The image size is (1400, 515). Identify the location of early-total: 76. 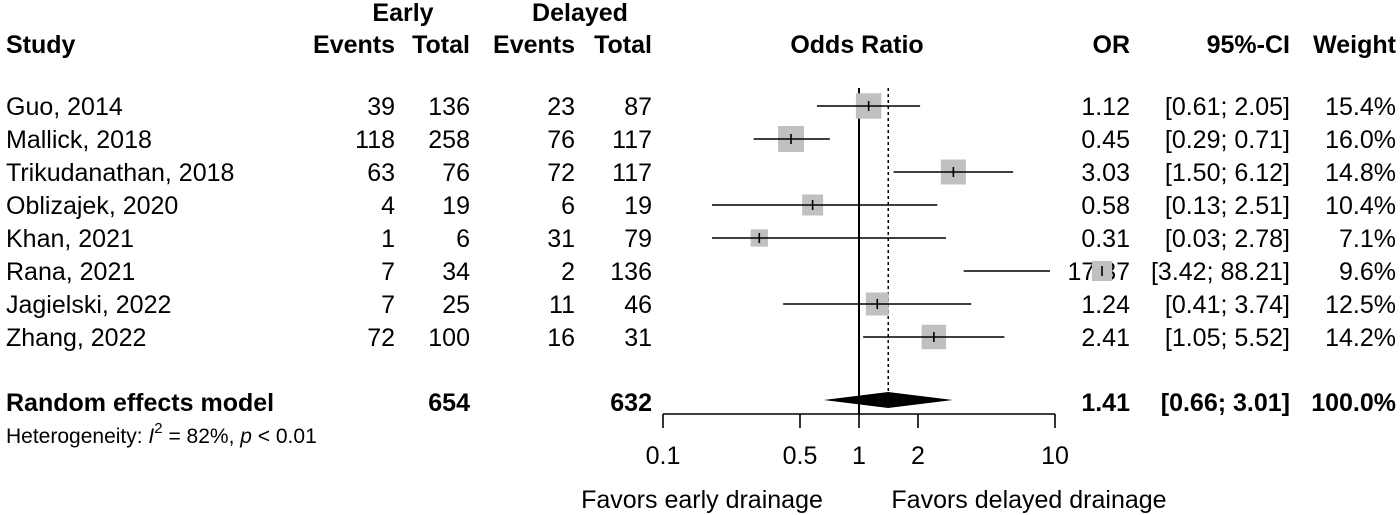
(456, 173).